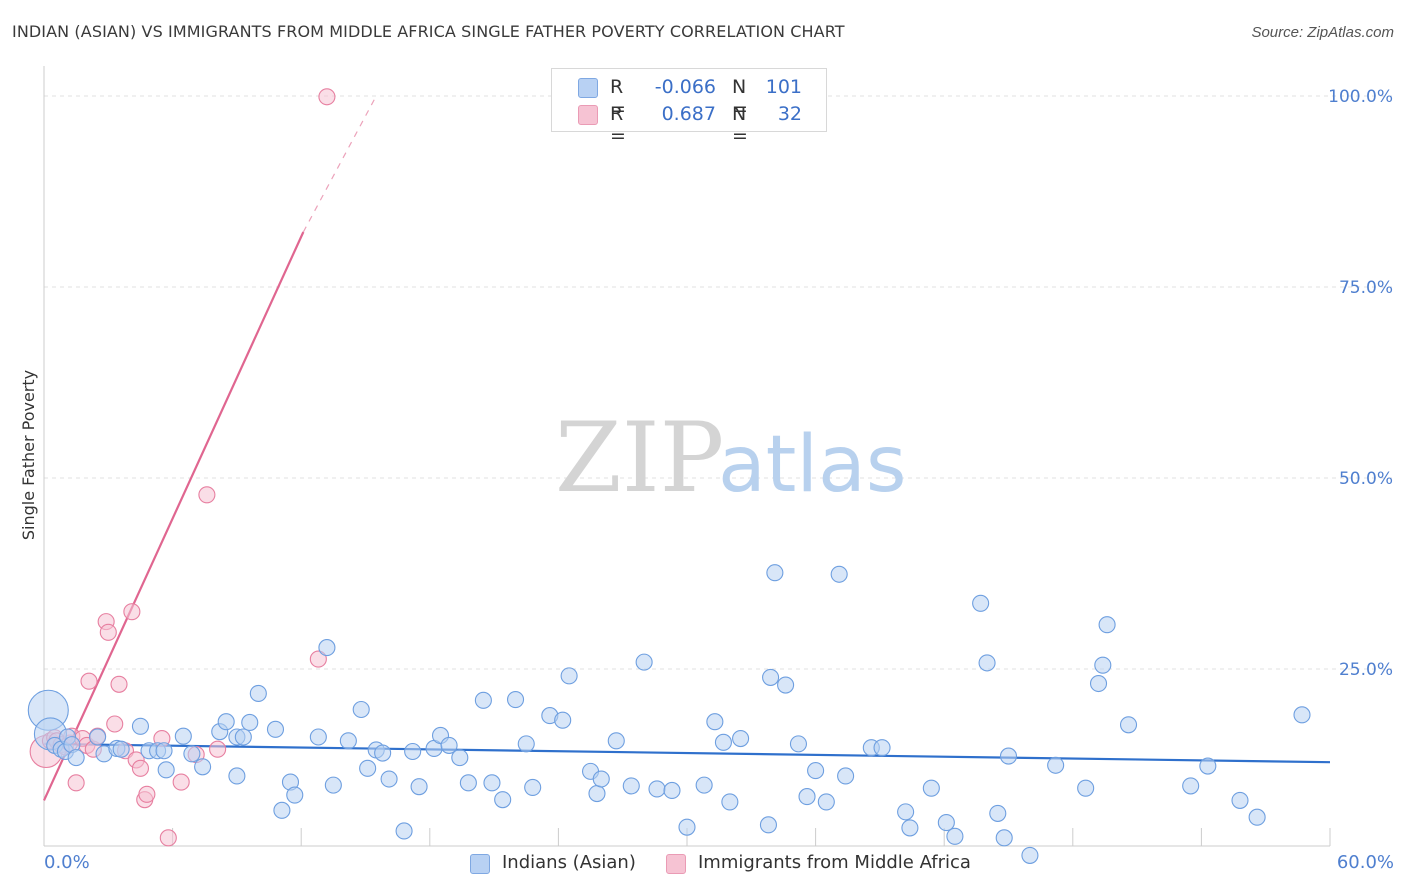 This screenshot has height=892, width=1406. I want to click on y-tick-75: 75.0%, so click(1366, 288).